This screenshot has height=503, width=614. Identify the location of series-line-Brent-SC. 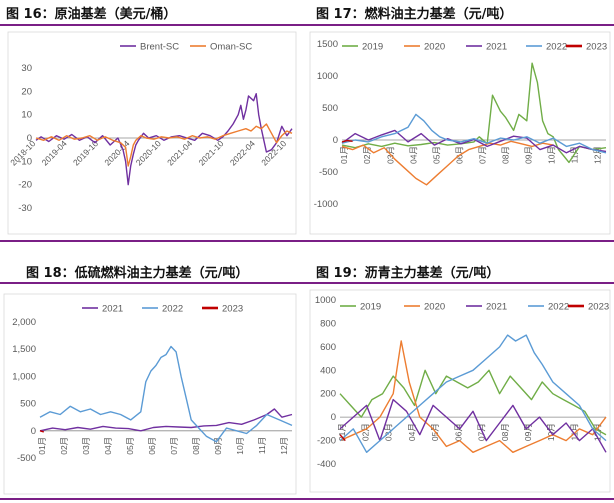
(164, 139).